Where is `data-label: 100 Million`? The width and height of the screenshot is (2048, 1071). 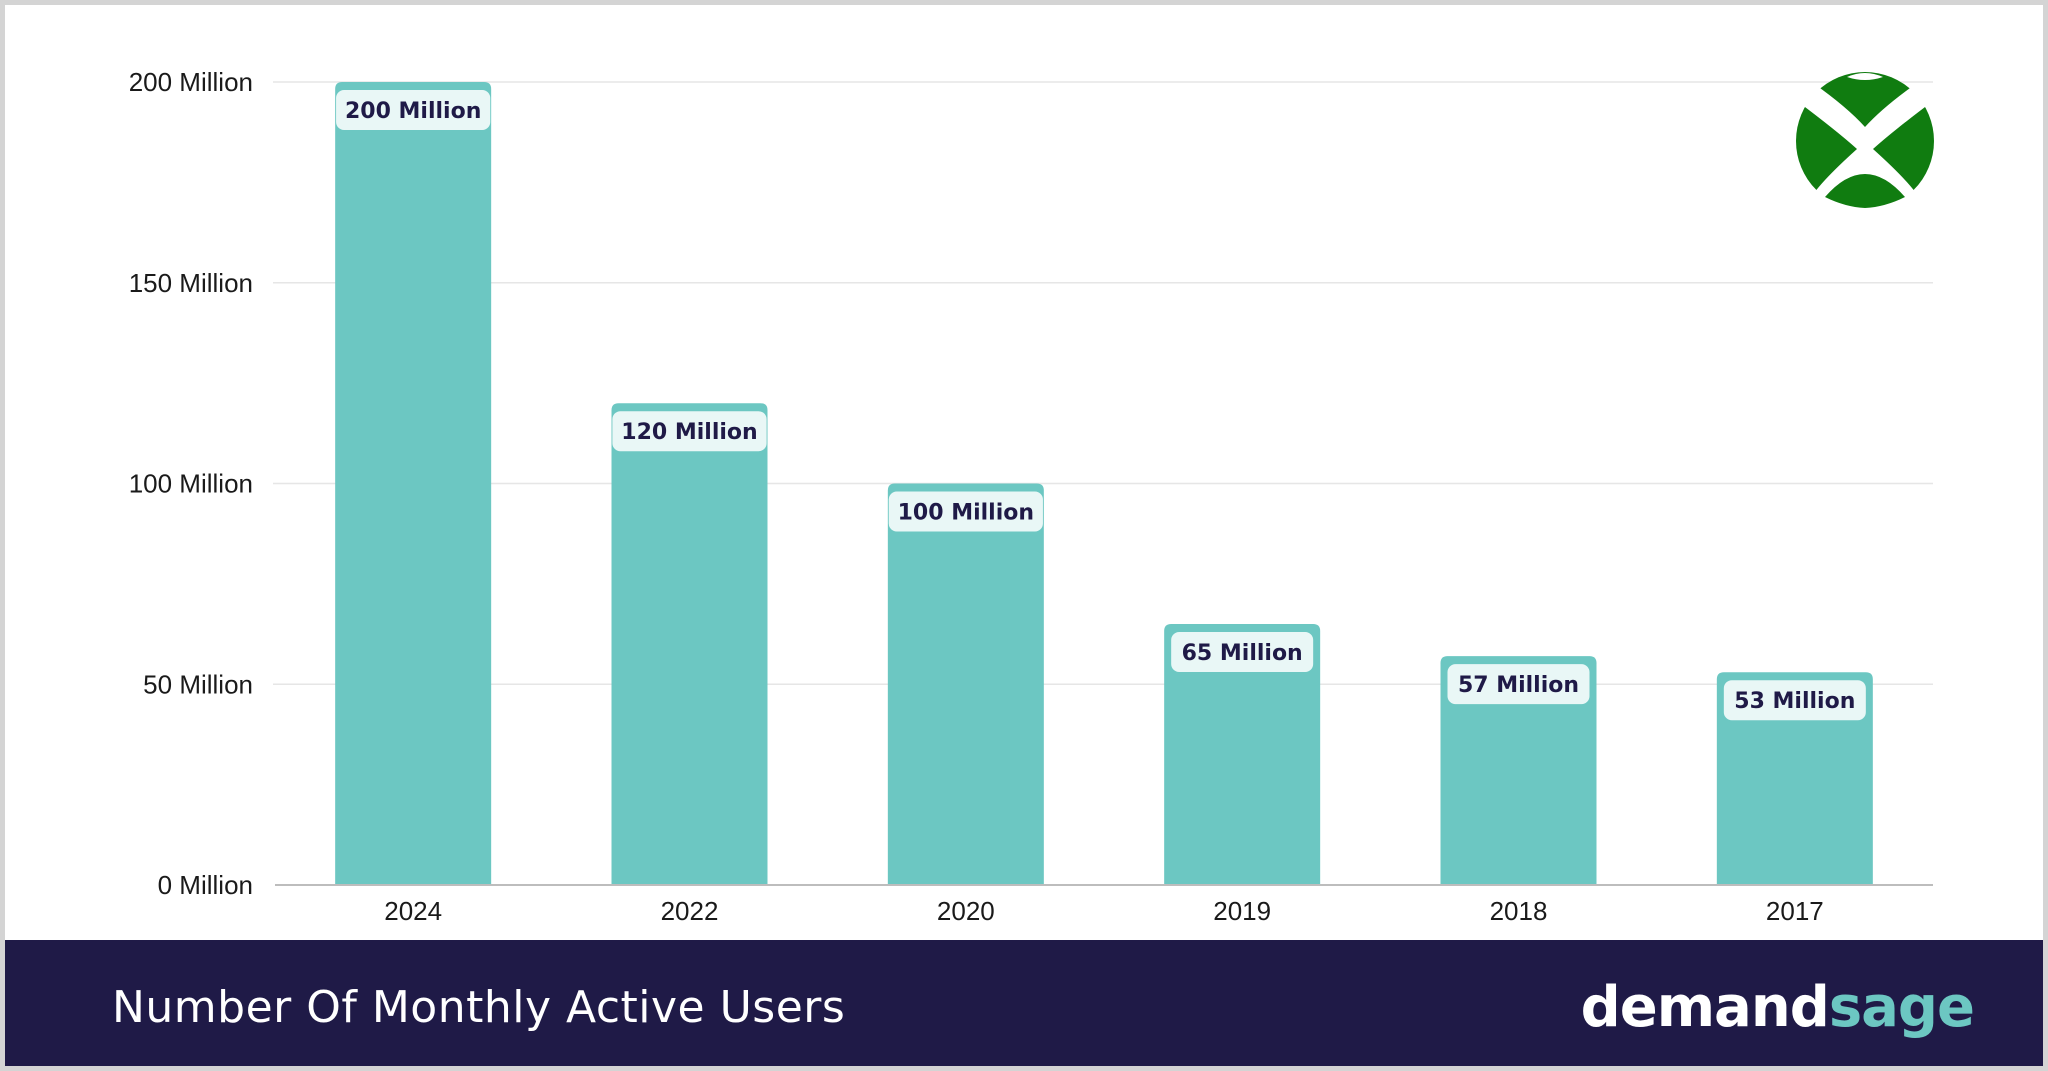 data-label: 100 Million is located at coordinates (966, 513).